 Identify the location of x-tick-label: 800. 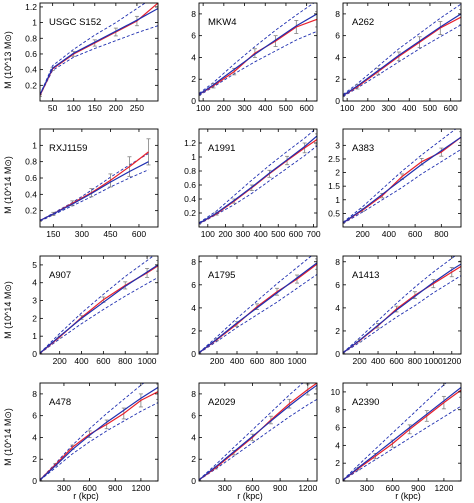
(441, 234).